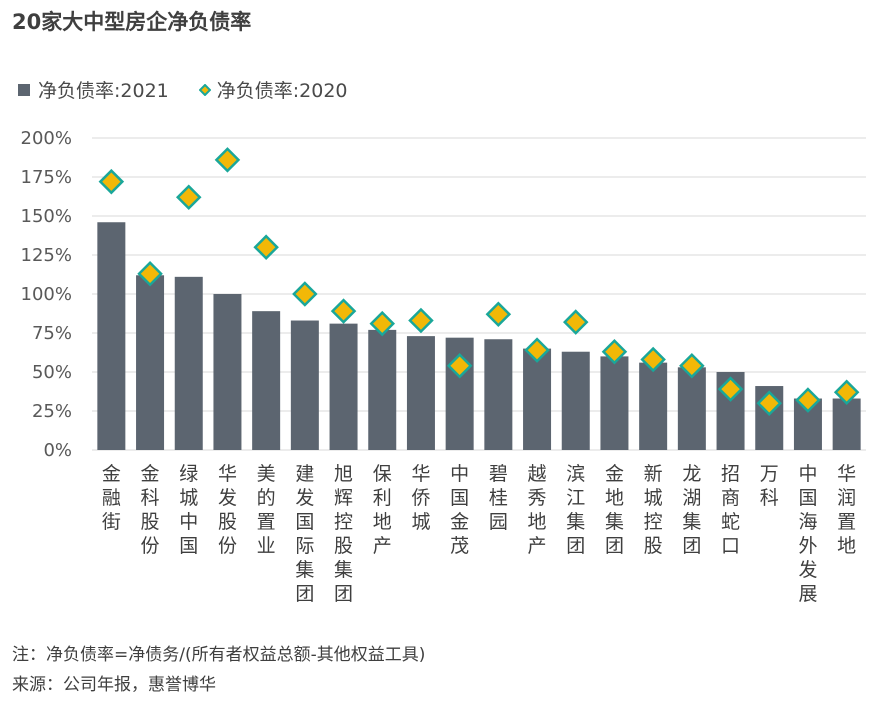 The height and width of the screenshot is (709, 874). Describe the element at coordinates (132, 22) in the screenshot. I see `chart-title: 20家大中型房企净负债率` at that location.